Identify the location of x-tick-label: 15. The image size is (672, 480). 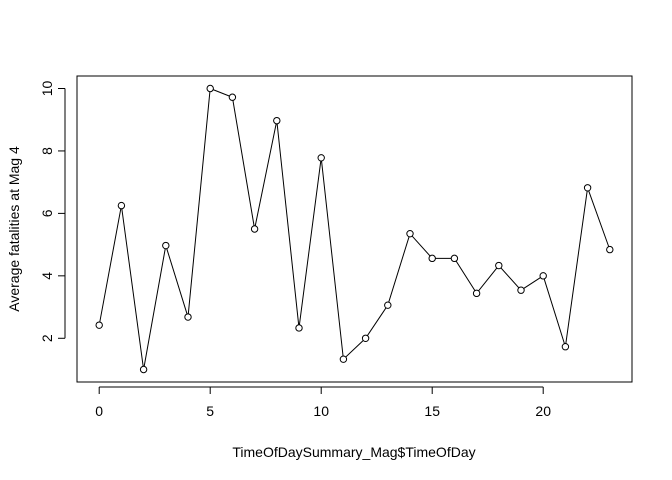
(432, 411).